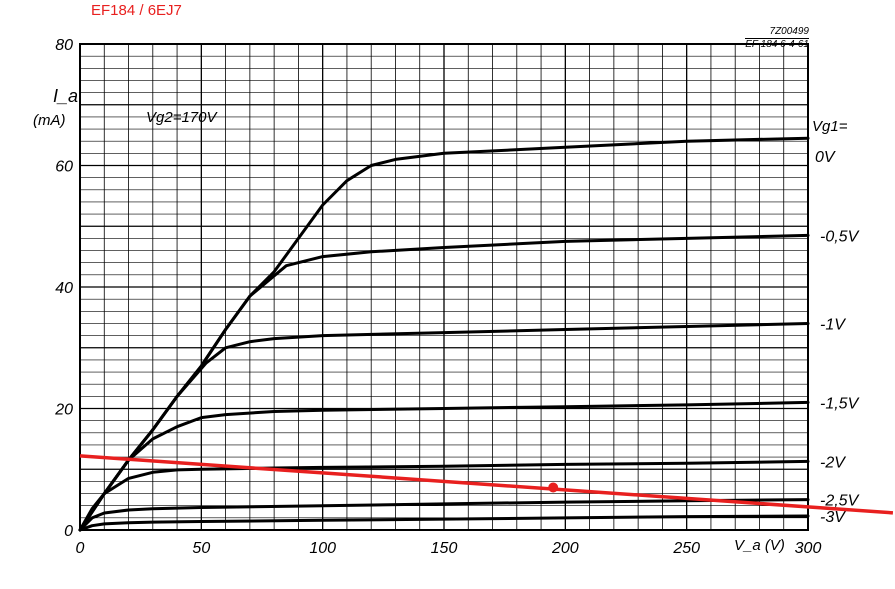 This screenshot has height=589, width=895. Describe the element at coordinates (833, 517) in the screenshot. I see `curve-label: -3V` at that location.